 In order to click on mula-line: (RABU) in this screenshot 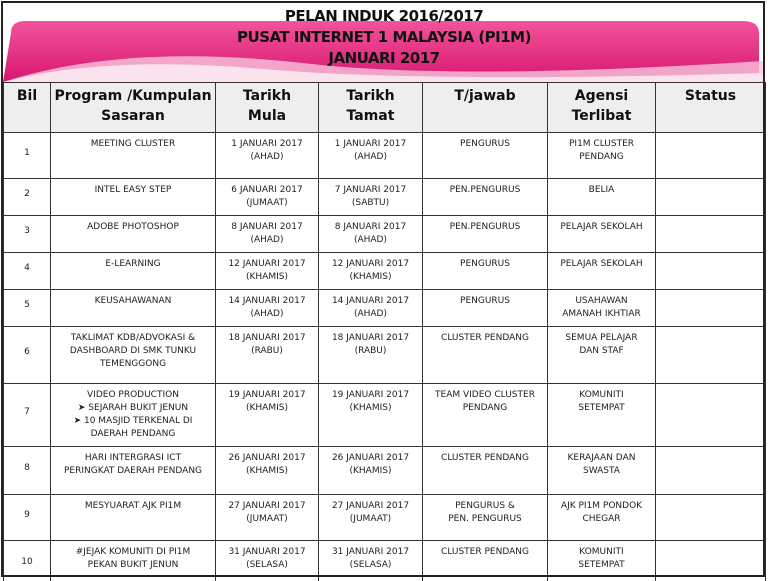, I will do `click(267, 351)`.